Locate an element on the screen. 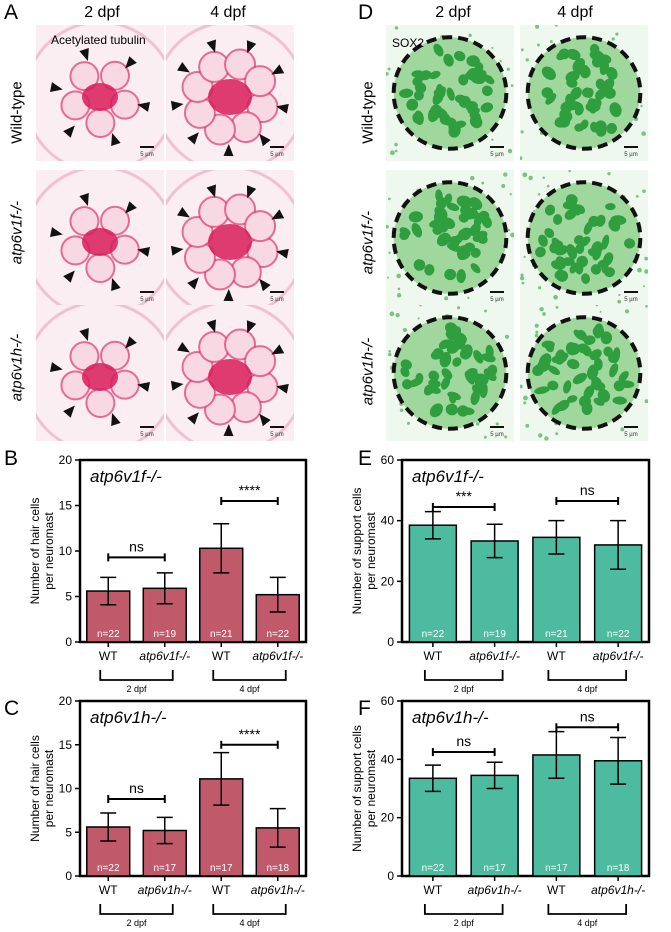 This screenshot has height=932, width=671. stain-label-acetylated-tubulin: Acetylated tubulin is located at coordinates (98, 40).